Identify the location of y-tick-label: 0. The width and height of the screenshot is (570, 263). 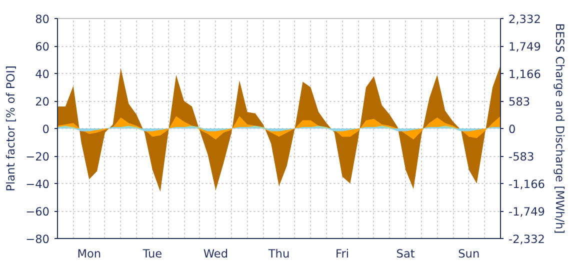
(46, 129).